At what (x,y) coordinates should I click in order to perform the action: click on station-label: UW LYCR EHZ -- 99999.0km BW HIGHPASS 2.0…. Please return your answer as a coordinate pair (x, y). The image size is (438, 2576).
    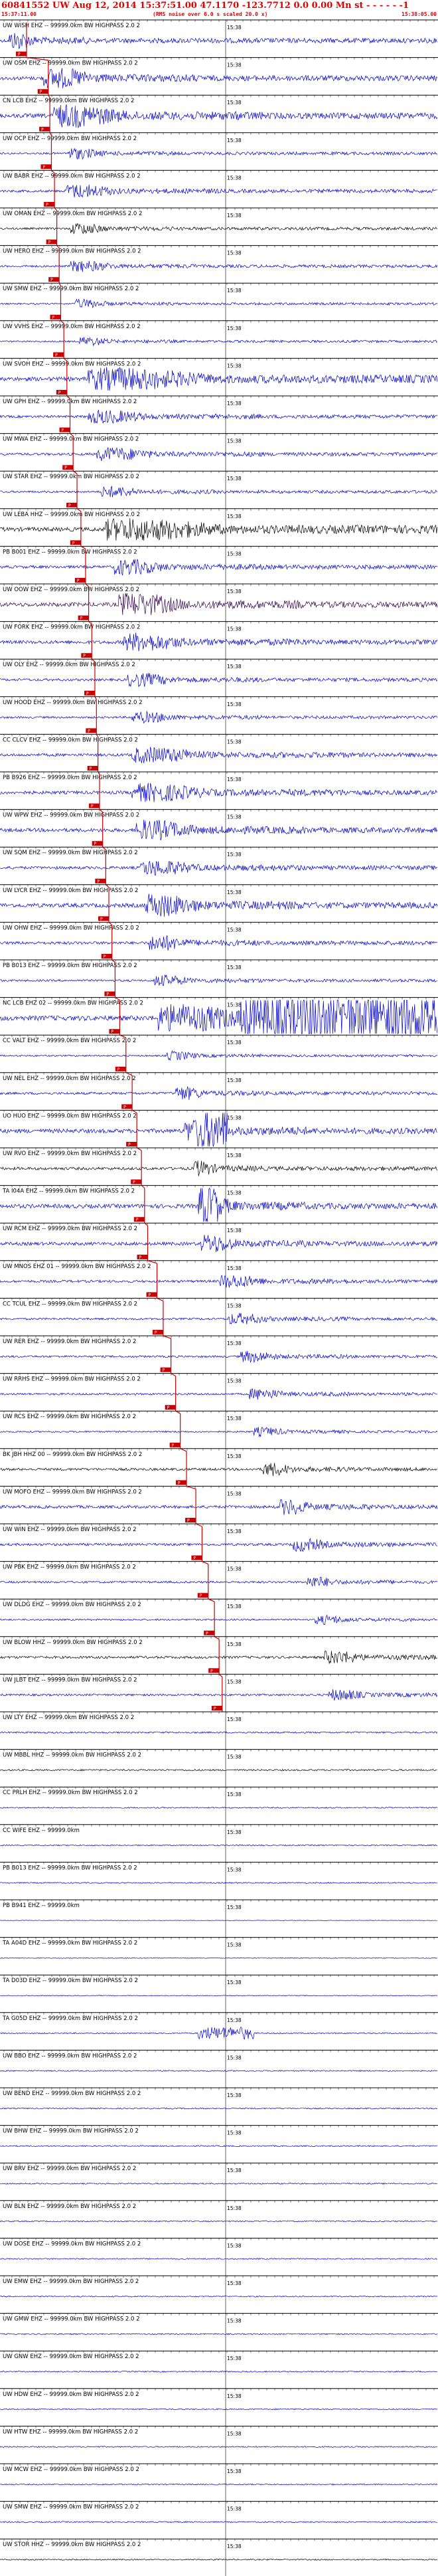
    Looking at the image, I should click on (71, 890).